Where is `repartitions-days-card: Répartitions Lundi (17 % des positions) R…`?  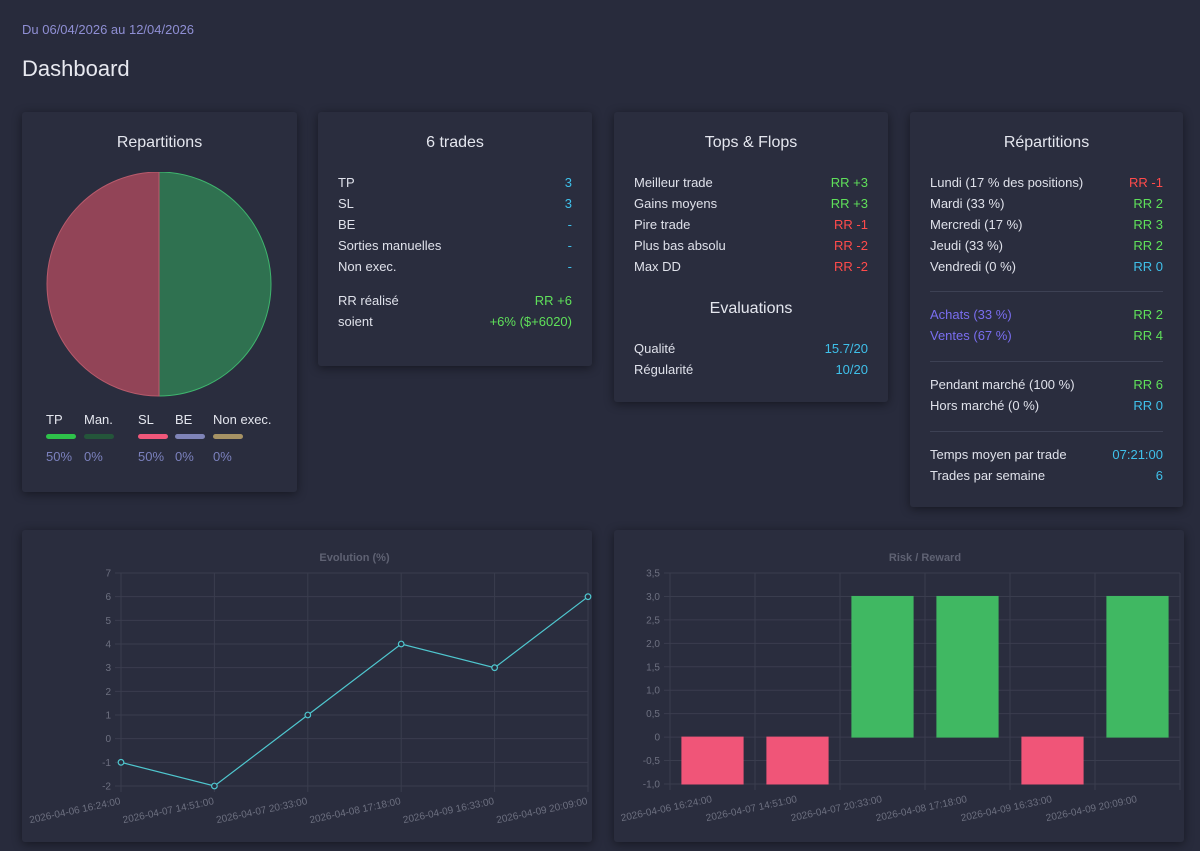
repartitions-days-card: Répartitions Lundi (17 % des positions) R… is located at coordinates (1046, 309).